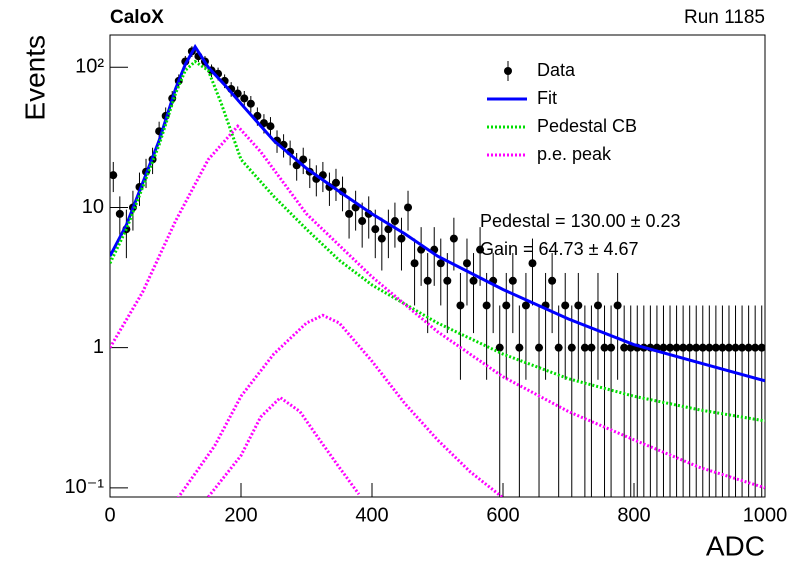 This screenshot has height=572, width=796. I want to click on x-tick-label: 600, so click(502, 515).